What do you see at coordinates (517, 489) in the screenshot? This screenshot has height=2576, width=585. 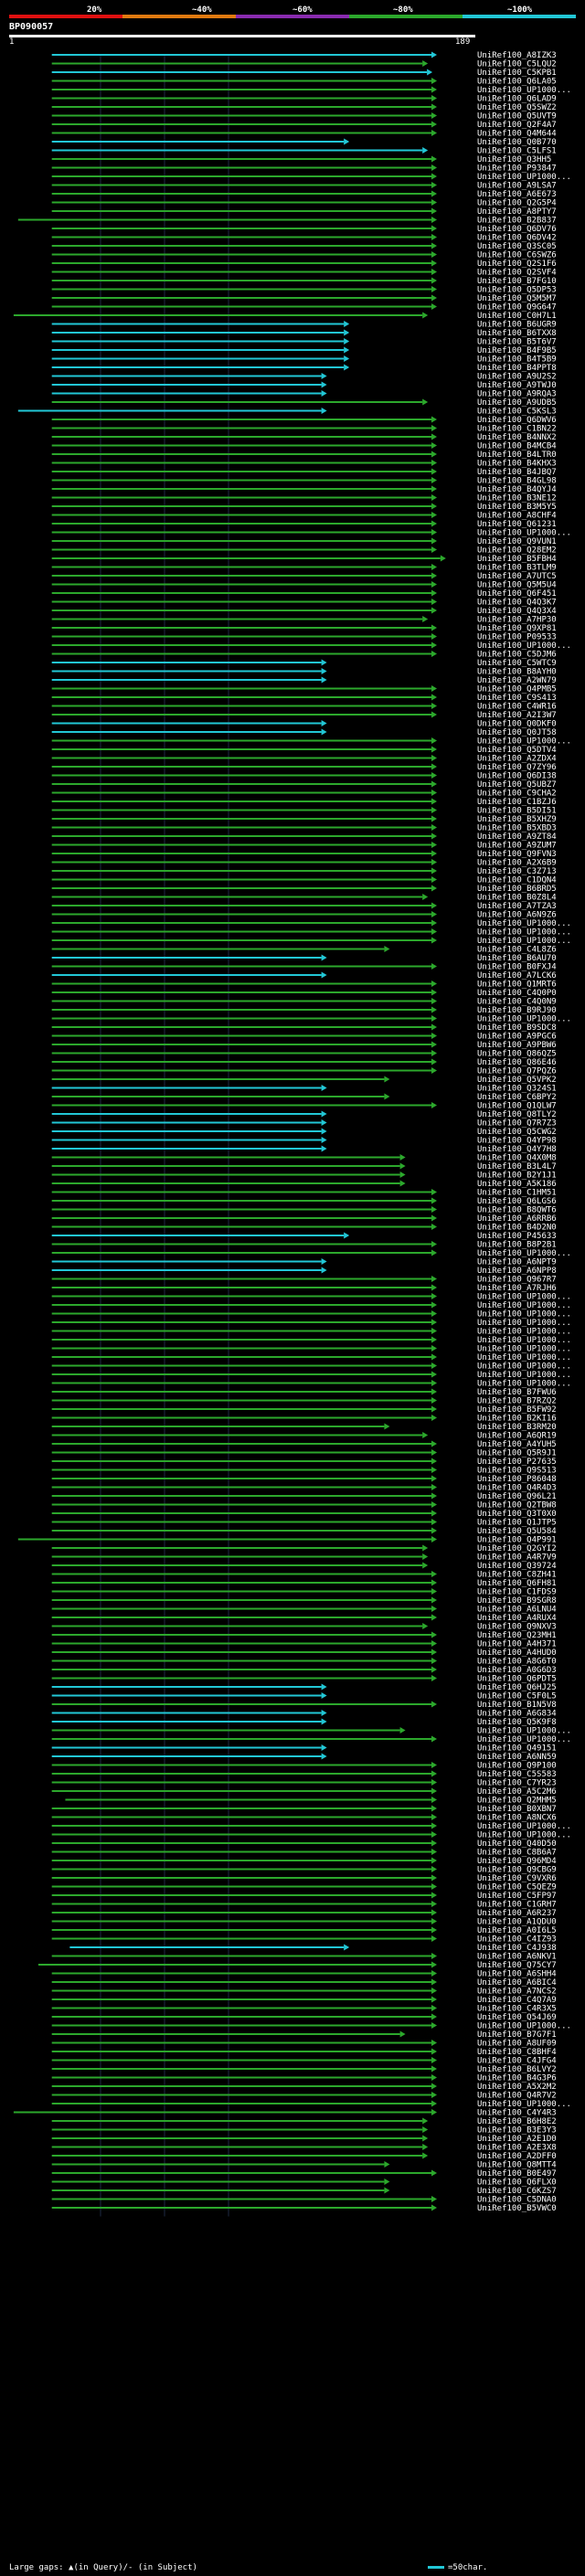 I see `hit-label: UniRef100_B4QYJ4` at bounding box center [517, 489].